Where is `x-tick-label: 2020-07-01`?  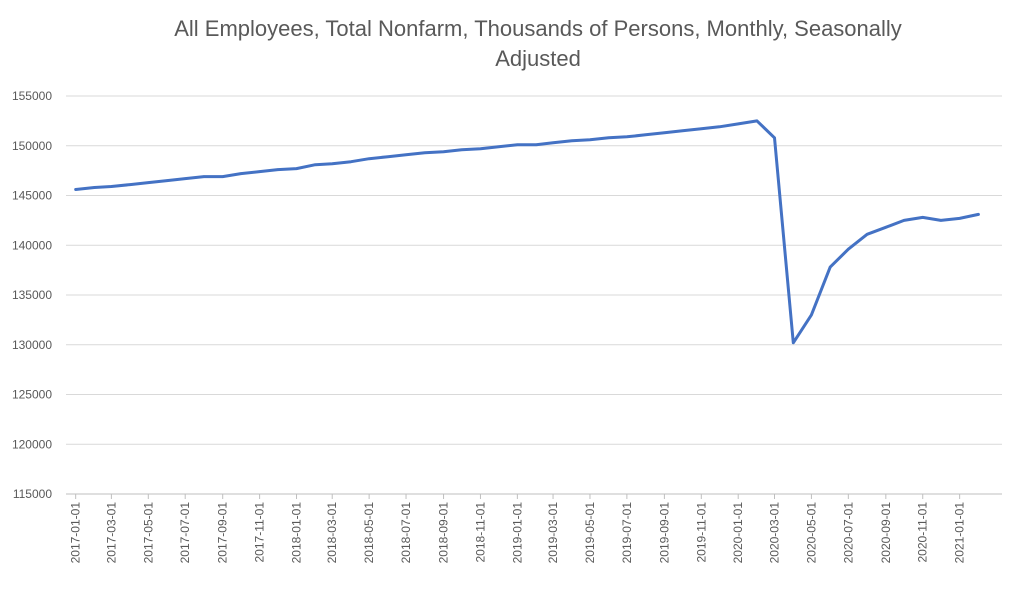 x-tick-label: 2020-07-01 is located at coordinates (848, 533).